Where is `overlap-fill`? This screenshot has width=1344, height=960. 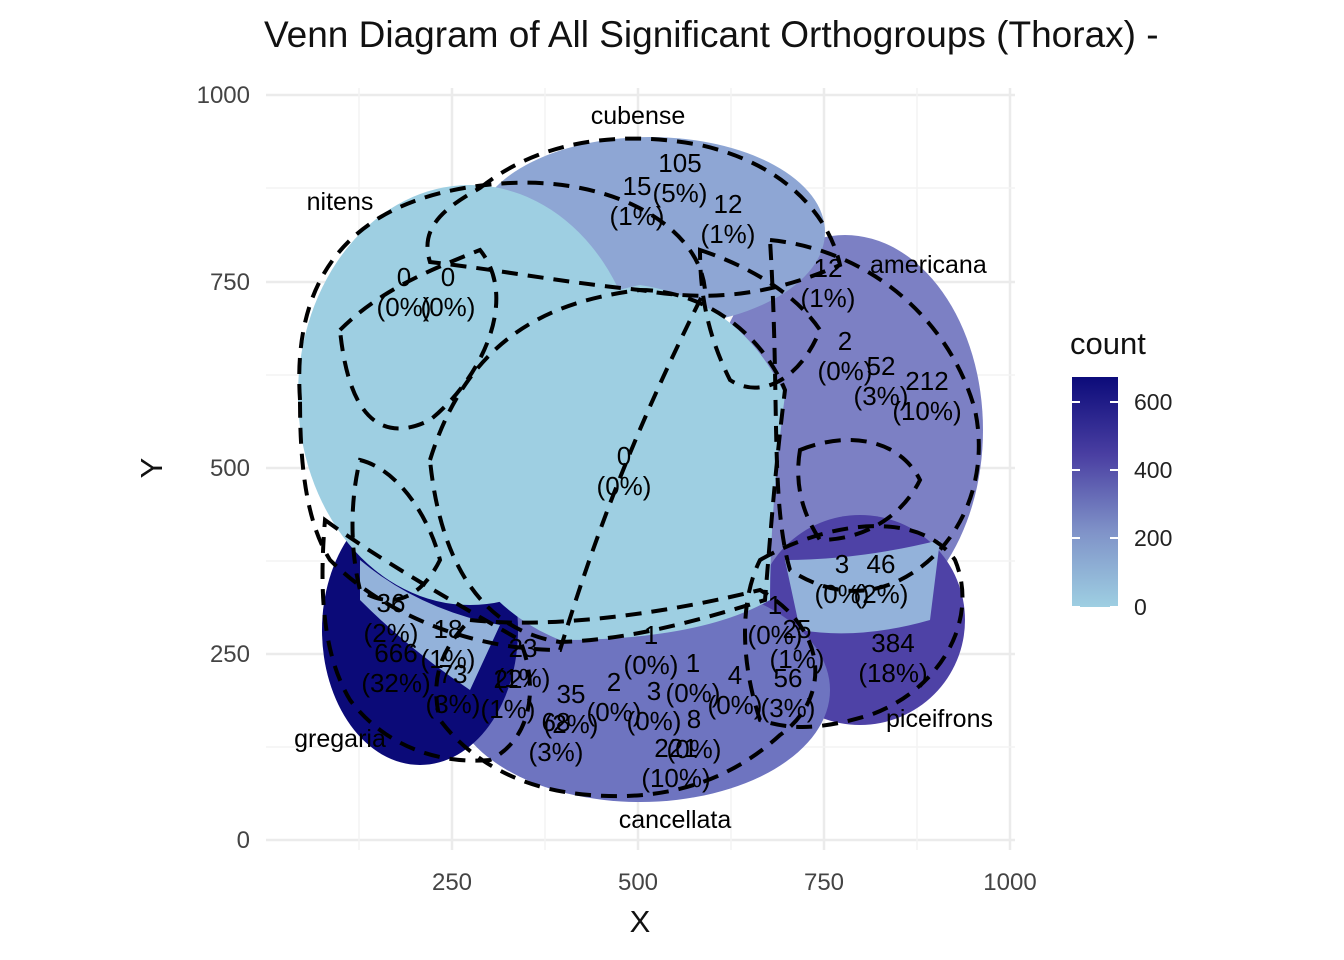
overlap-fill is located at coordinates (607, 462).